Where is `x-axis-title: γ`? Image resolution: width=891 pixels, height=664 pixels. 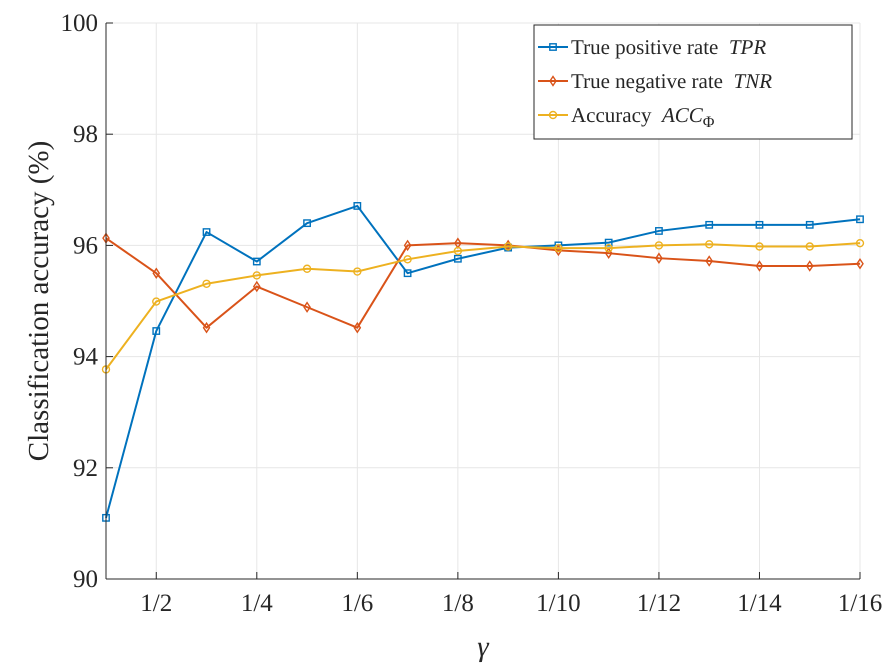
x-axis-title: γ is located at coordinates (483, 647).